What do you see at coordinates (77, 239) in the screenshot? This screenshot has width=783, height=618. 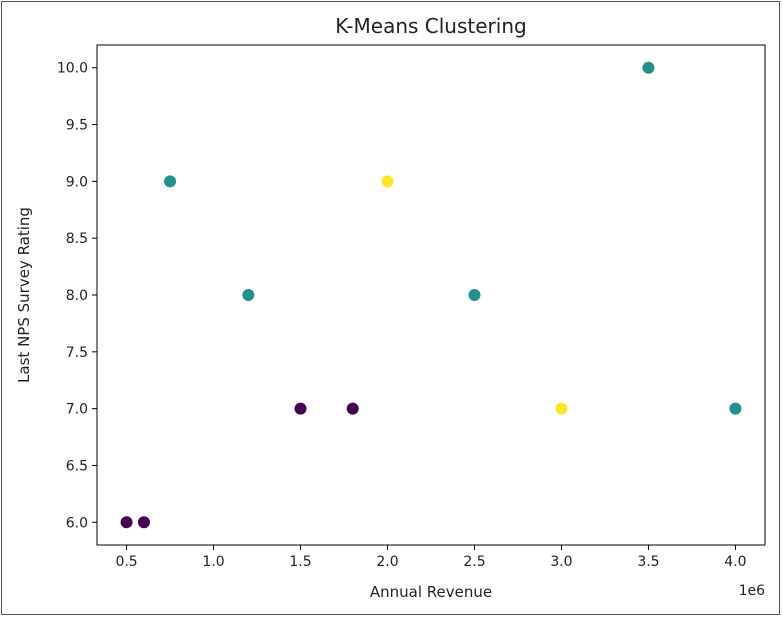 I see `y-tick-label: 8.5` at bounding box center [77, 239].